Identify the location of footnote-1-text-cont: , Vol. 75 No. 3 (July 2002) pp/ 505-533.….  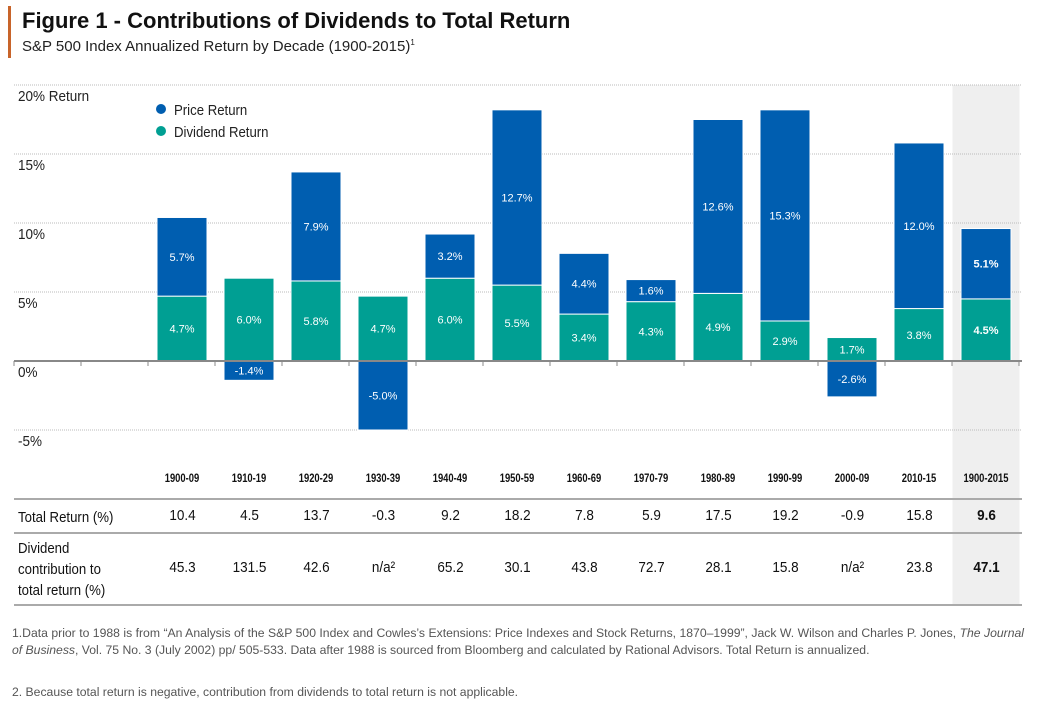
(472, 650).